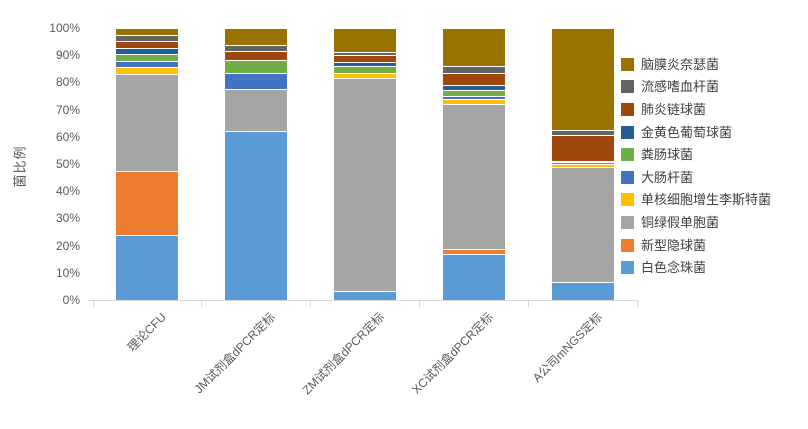  I want to click on y-tick-label: 30%, so click(67, 218).